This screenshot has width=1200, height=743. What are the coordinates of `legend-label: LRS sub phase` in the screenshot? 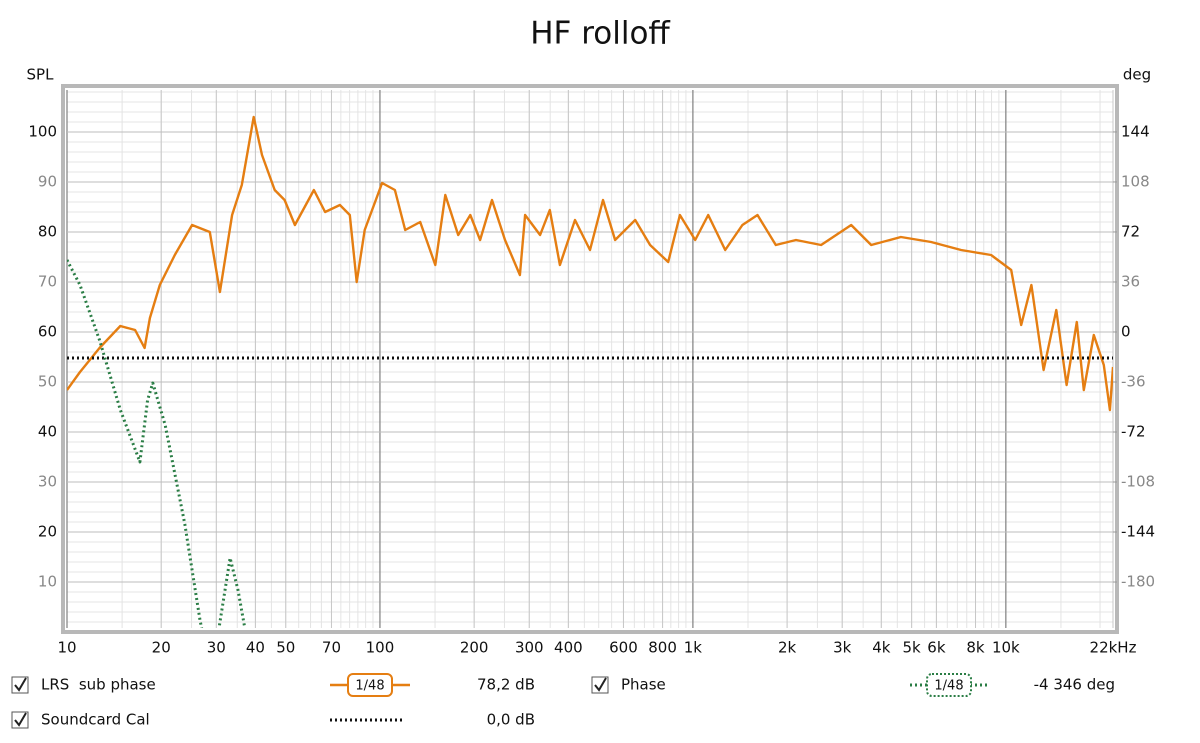 It's located at (98, 685).